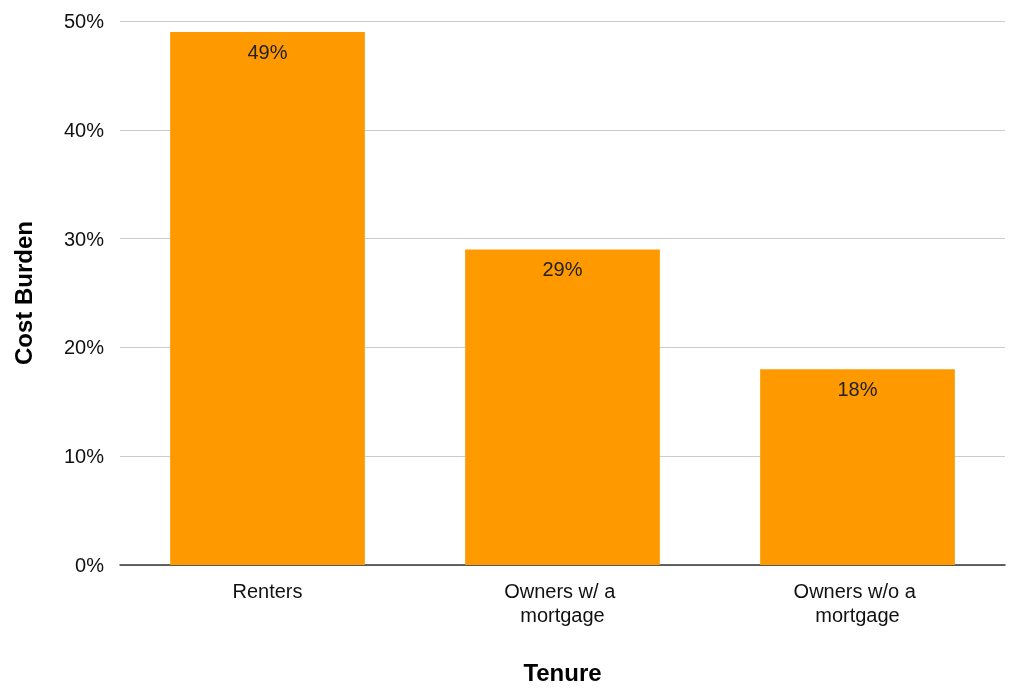 Image resolution: width=1010 pixels, height=700 pixels. What do you see at coordinates (562, 269) in the screenshot?
I see `data-label: 29%` at bounding box center [562, 269].